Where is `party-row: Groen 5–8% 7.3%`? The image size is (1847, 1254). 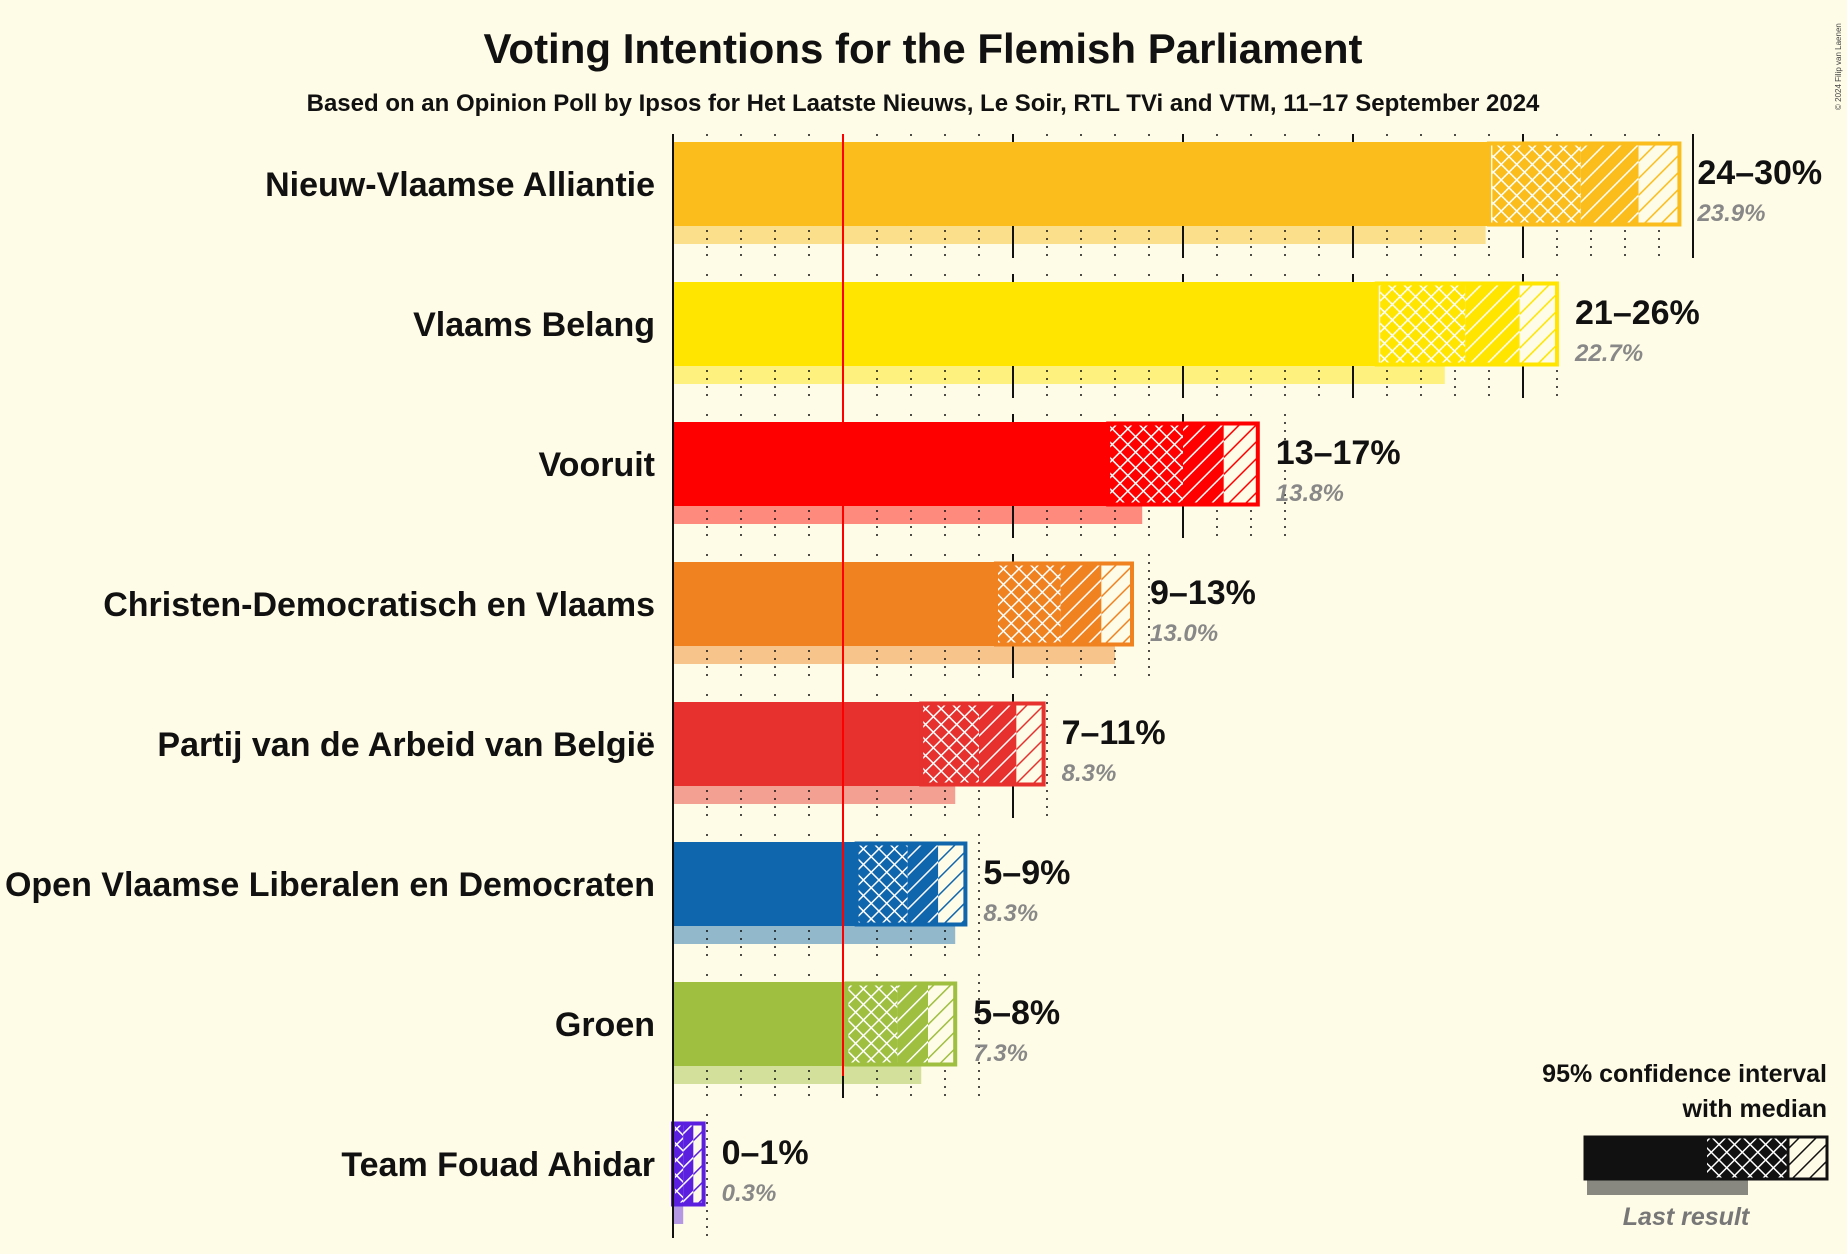 party-row: Groen 5–8% 7.3% is located at coordinates (807, 1036).